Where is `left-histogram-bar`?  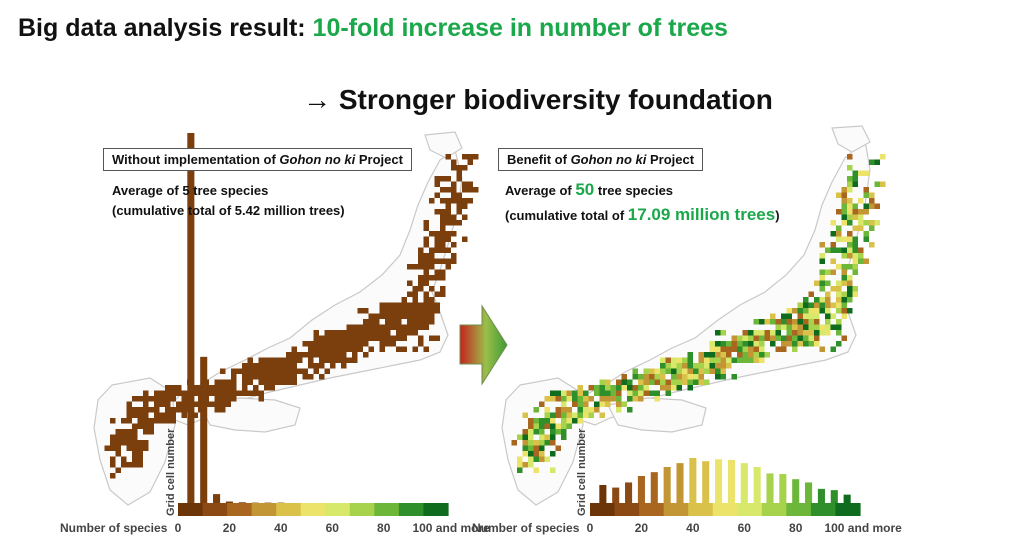 left-histogram-bar is located at coordinates (204, 429).